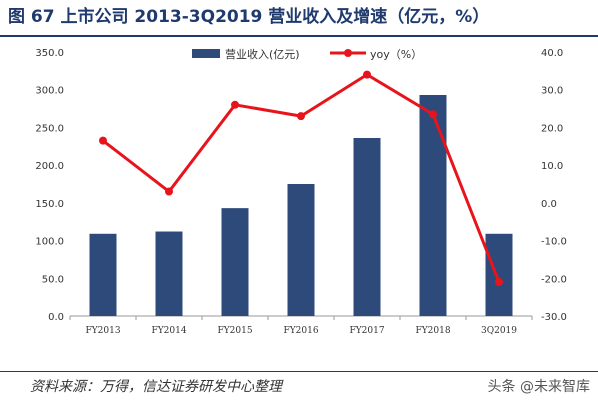 The width and height of the screenshot is (598, 406). Describe the element at coordinates (552, 53) in the screenshot. I see `y-right-tick-label: 40.0` at that location.